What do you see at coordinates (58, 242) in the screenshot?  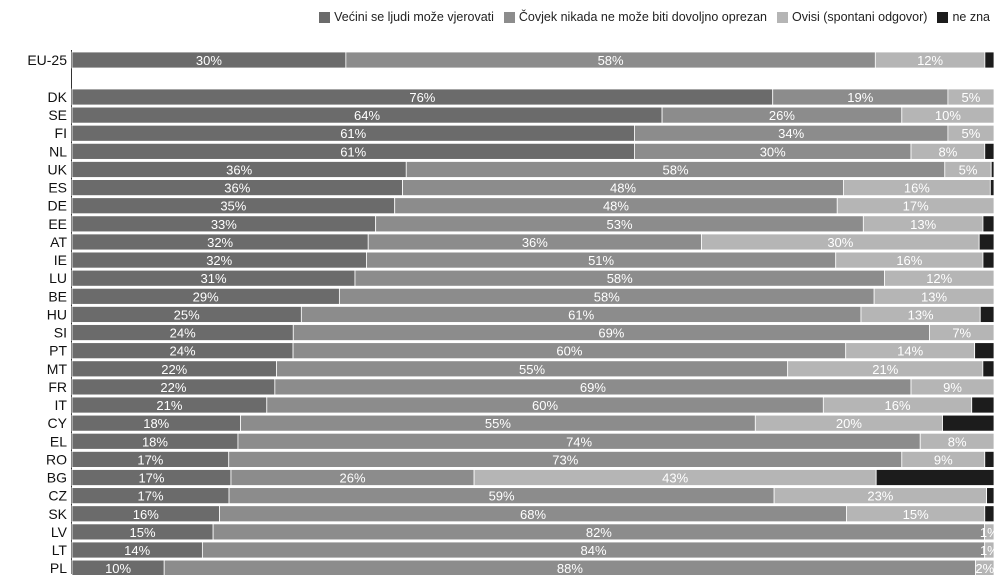 I see `category-label: AT` at bounding box center [58, 242].